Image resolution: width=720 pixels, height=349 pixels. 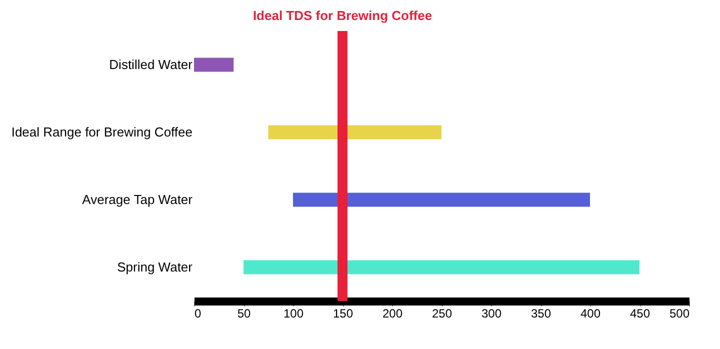 I want to click on ref-line-label: Ideal TDS for Brewing Coffee, so click(x=342, y=15).